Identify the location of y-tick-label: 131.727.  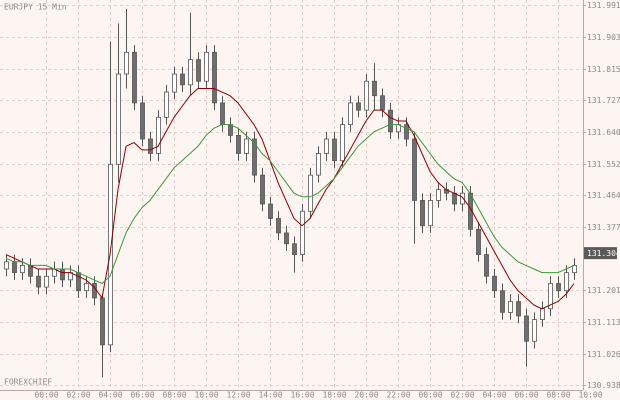
(603, 100).